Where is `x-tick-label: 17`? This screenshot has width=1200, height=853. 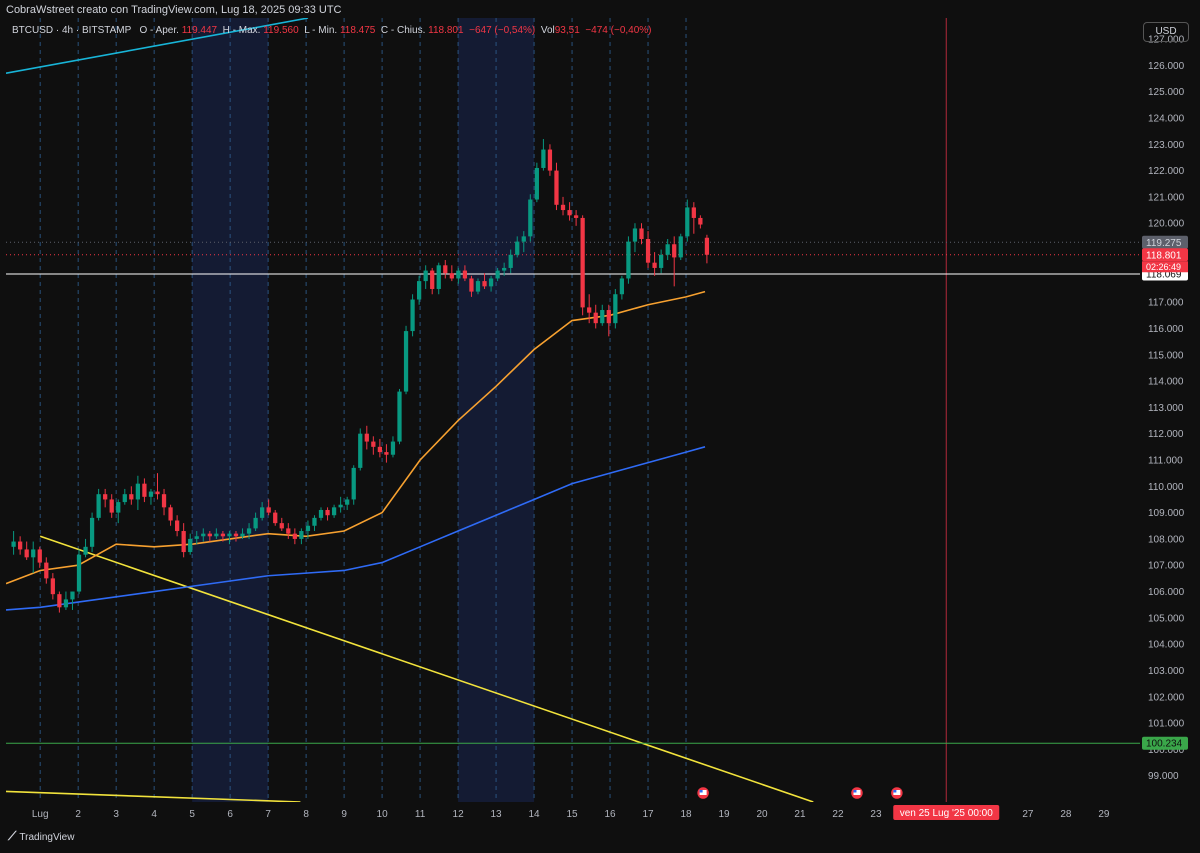
x-tick-label: 17 is located at coordinates (648, 814).